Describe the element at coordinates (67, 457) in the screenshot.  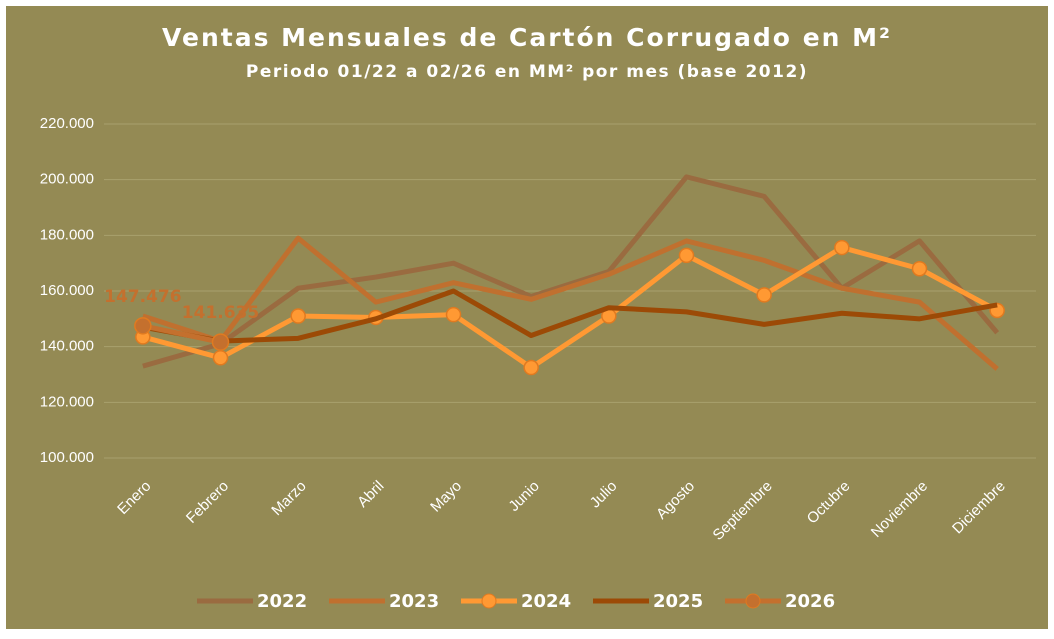
I see `y-tick-label: 100.000` at that location.